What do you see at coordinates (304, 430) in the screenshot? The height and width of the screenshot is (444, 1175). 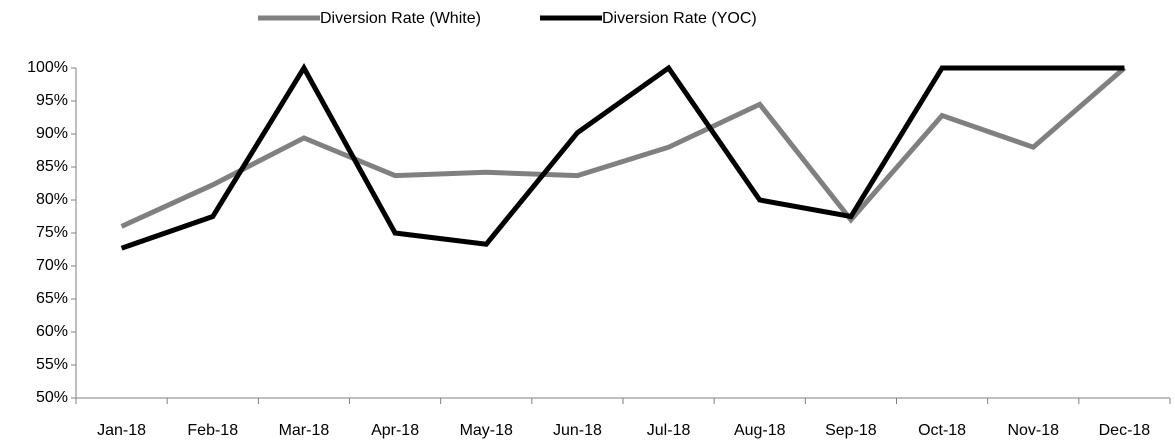 I see `x-tick-label: Mar-18` at bounding box center [304, 430].